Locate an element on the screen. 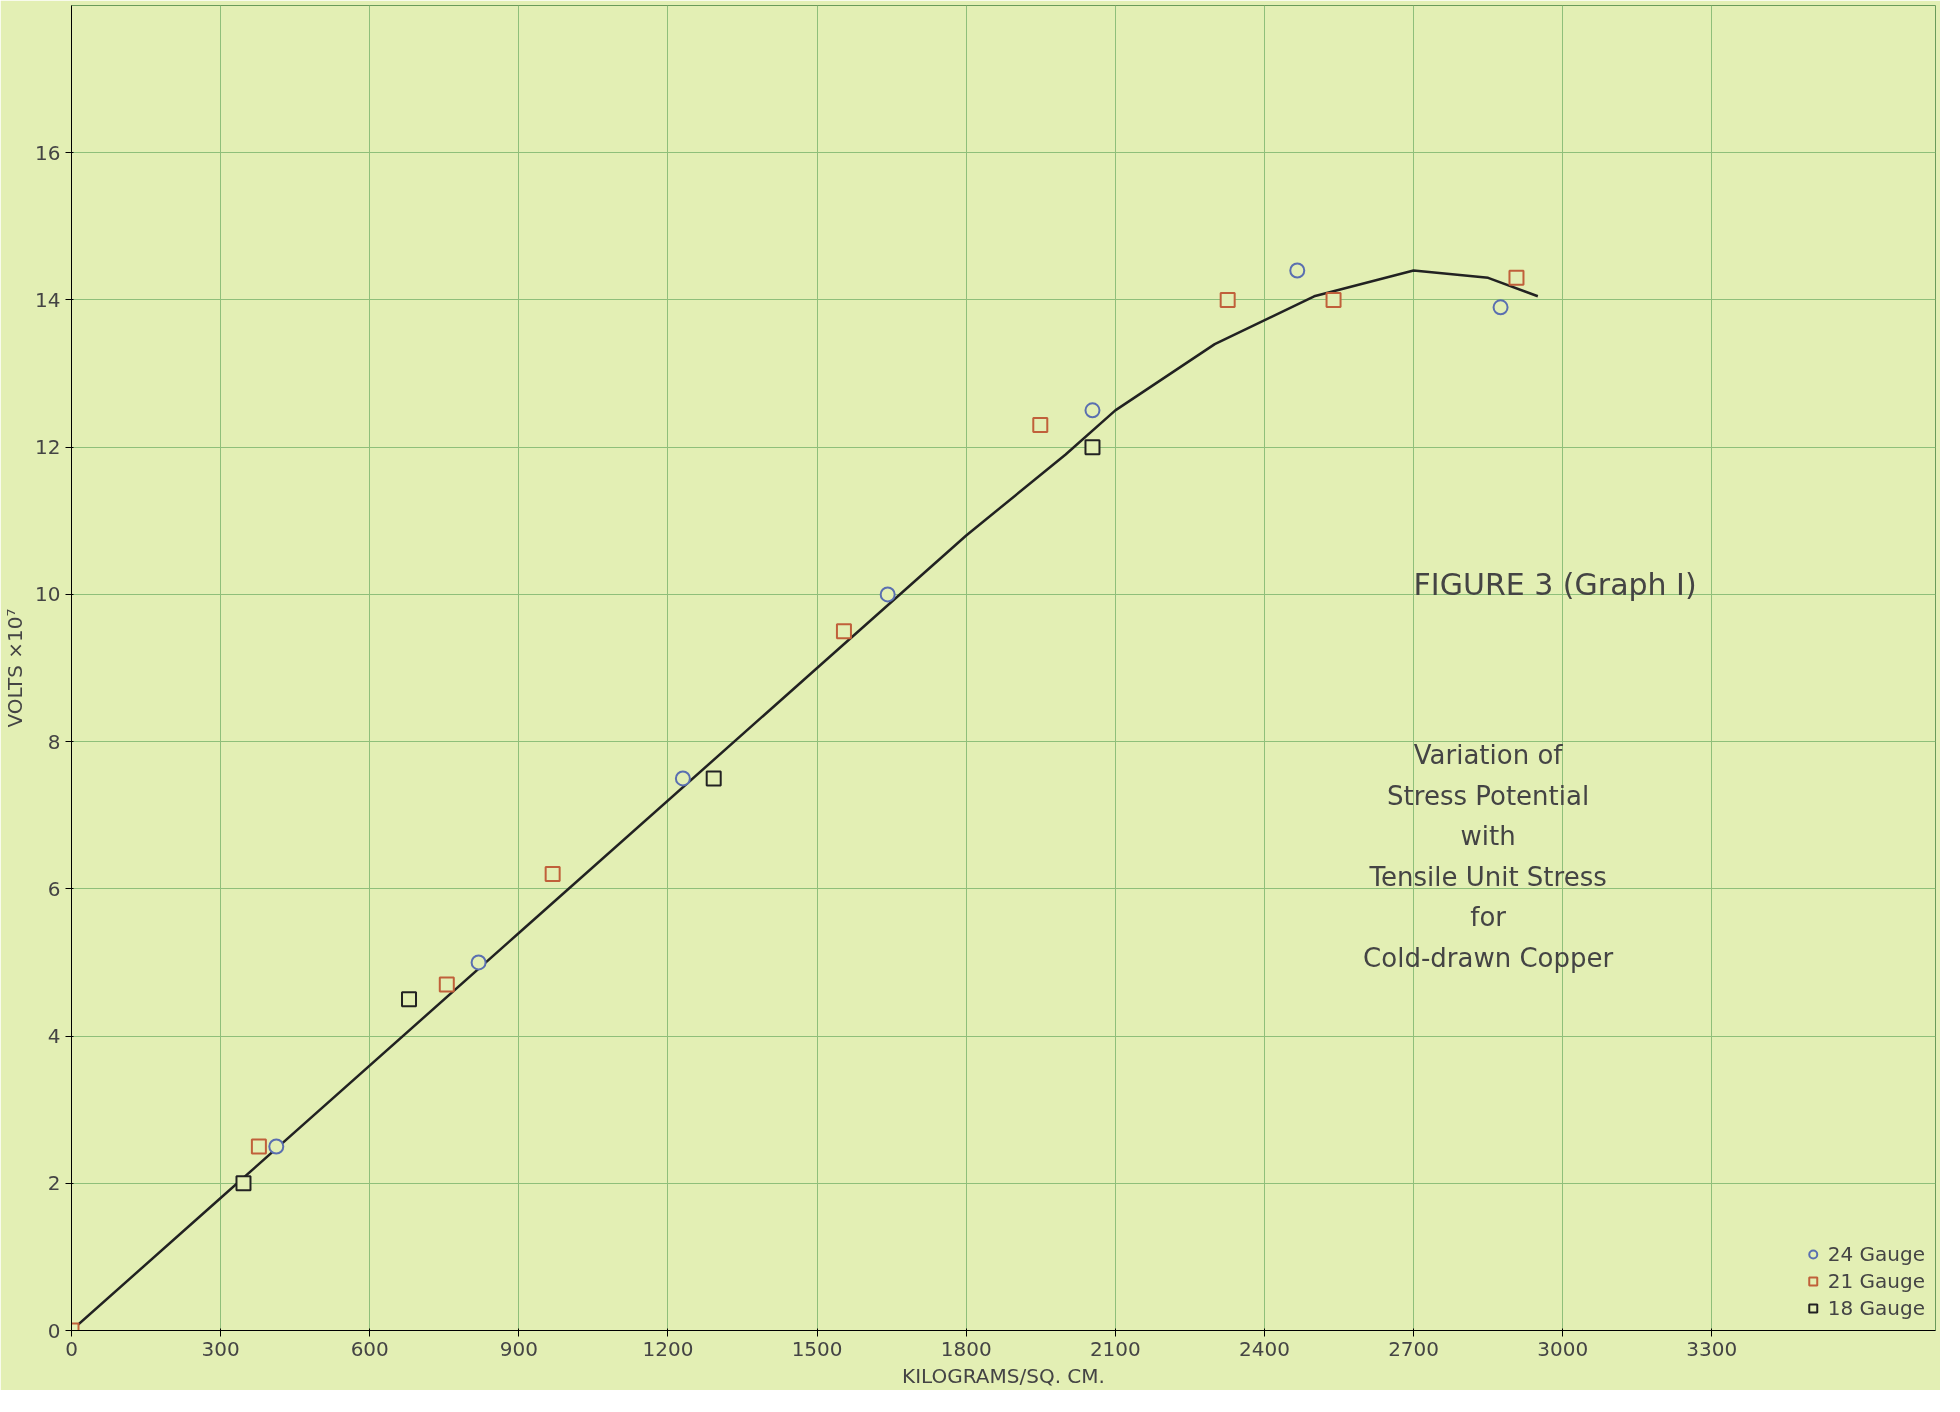 The image size is (1960, 1412). y-tick-label: 14 is located at coordinates (48, 299).